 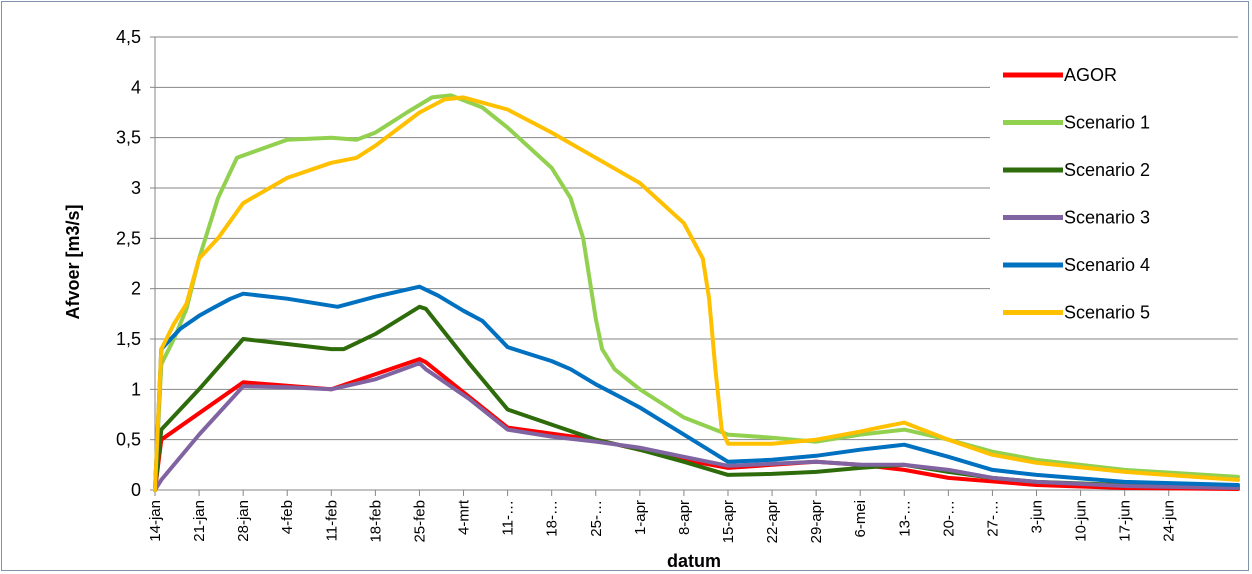 What do you see at coordinates (136, 389) in the screenshot?
I see `y-tick-label: 1` at bounding box center [136, 389].